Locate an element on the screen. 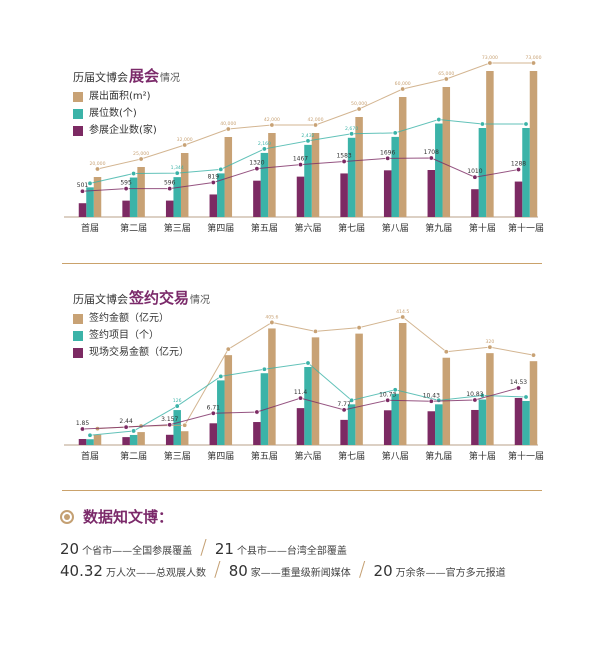 The height and width of the screenshot is (646, 600). stat-text: 家——重量级新闻媒体 is located at coordinates (300, 573).